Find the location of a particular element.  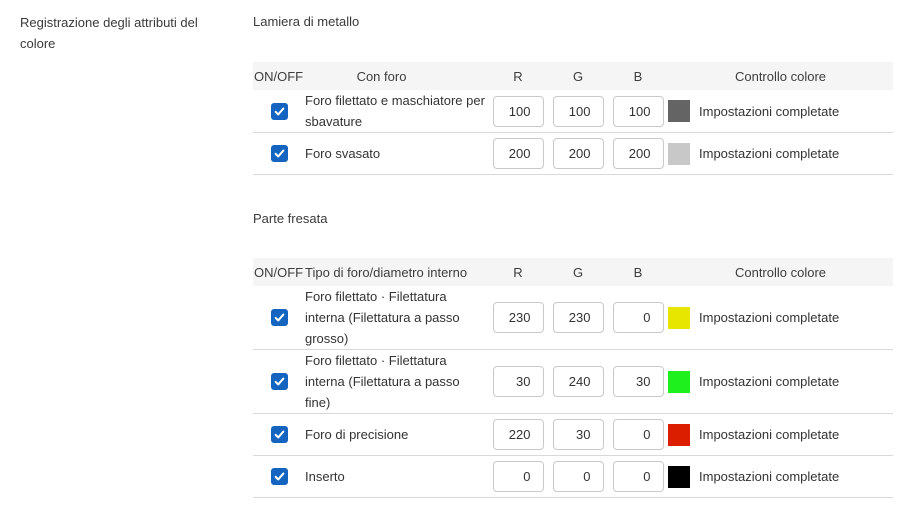

table-header-row: ON/OFF Con foro R G B Controllo colore is located at coordinates (573, 76).